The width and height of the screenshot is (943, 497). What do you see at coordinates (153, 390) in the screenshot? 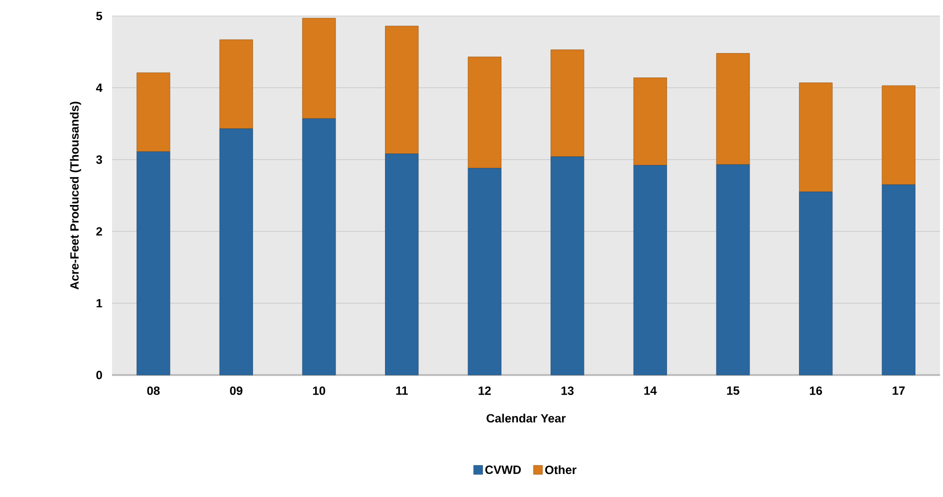
I see `x-tick-label: 08` at bounding box center [153, 390].